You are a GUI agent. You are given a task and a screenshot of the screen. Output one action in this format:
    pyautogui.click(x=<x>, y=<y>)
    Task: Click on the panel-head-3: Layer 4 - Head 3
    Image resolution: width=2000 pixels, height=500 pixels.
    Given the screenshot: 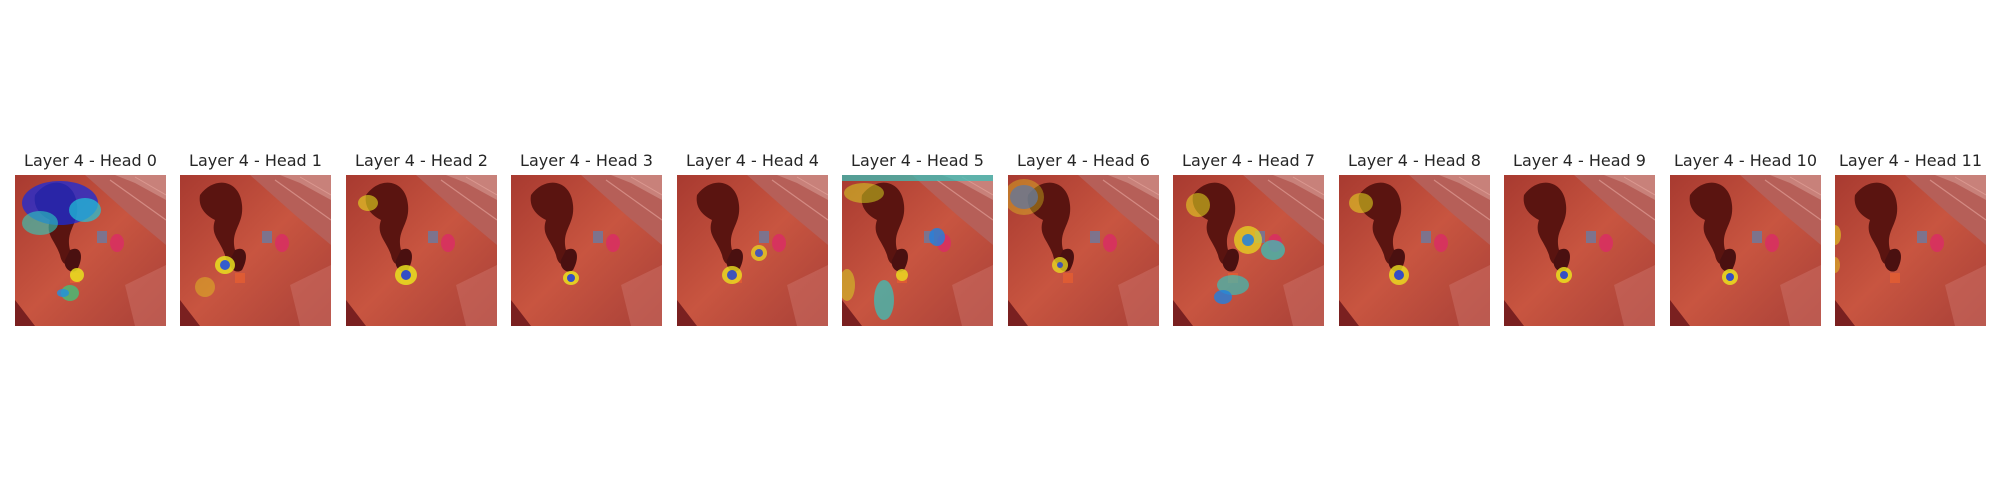 What is the action you would take?
    pyautogui.click(x=586, y=238)
    